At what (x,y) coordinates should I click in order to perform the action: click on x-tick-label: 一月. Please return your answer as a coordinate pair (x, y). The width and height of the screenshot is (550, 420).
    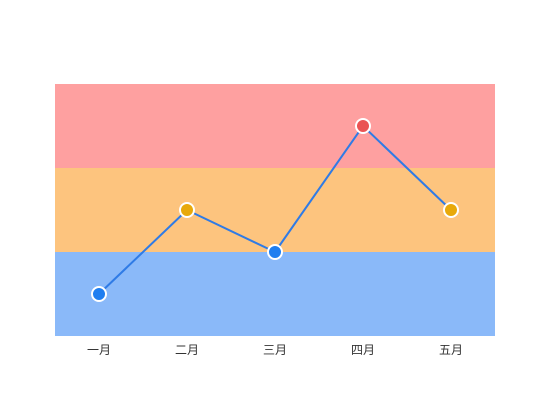
    Looking at the image, I should click on (99, 350).